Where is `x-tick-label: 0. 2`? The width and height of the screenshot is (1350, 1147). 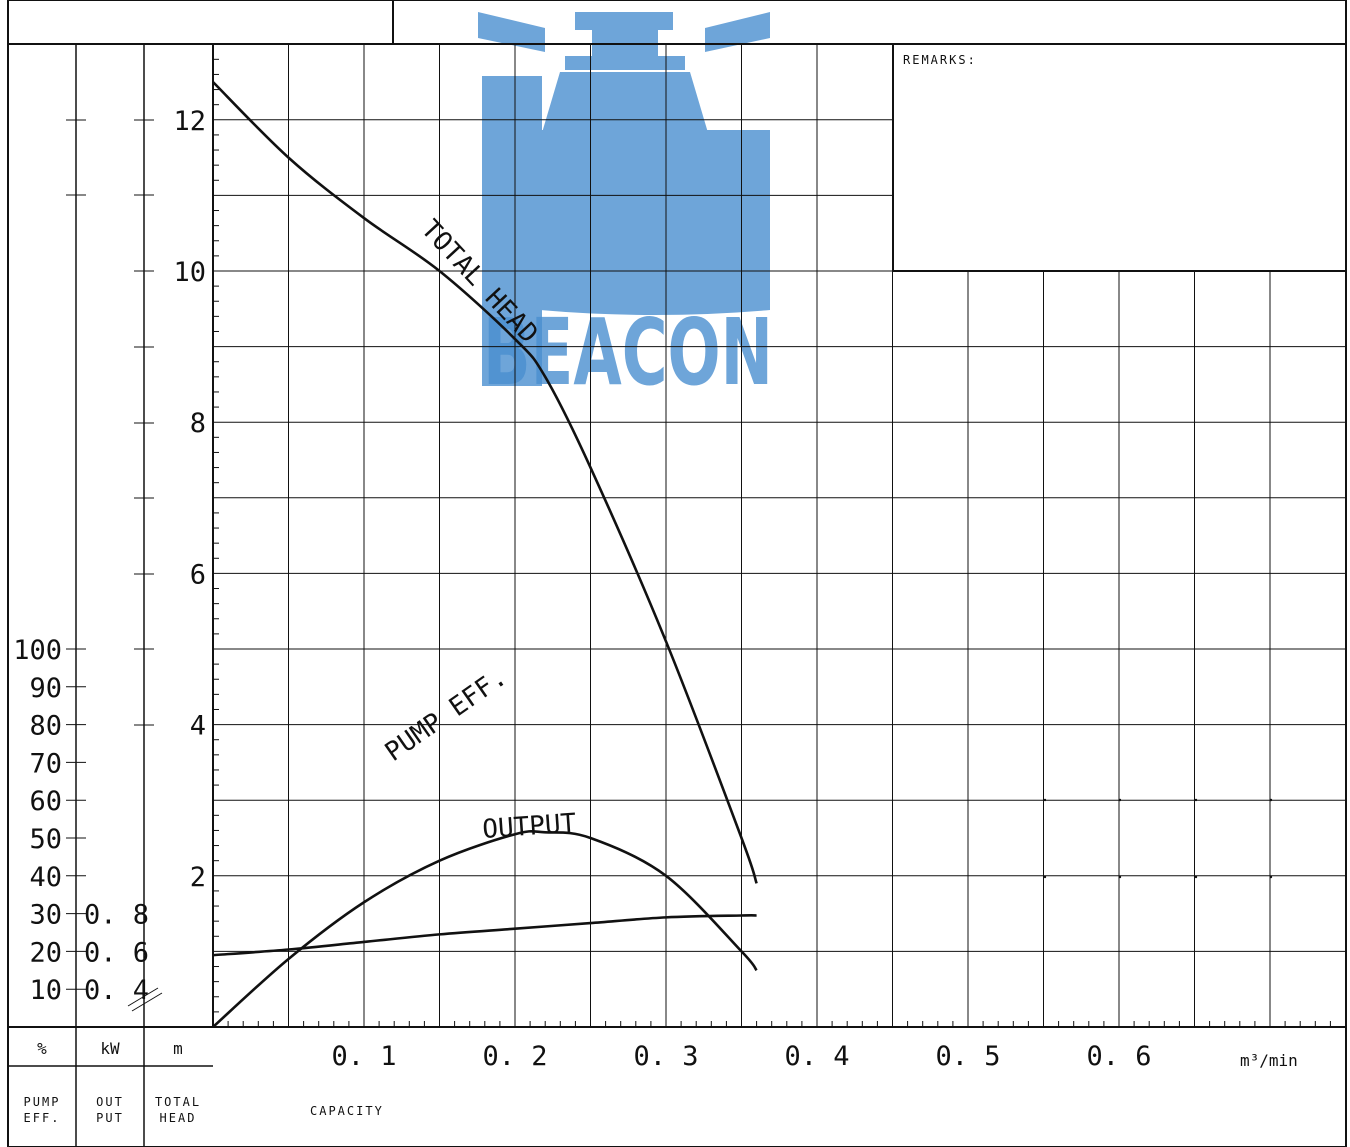
x-tick-label: 0. 2 is located at coordinates (514, 1056).